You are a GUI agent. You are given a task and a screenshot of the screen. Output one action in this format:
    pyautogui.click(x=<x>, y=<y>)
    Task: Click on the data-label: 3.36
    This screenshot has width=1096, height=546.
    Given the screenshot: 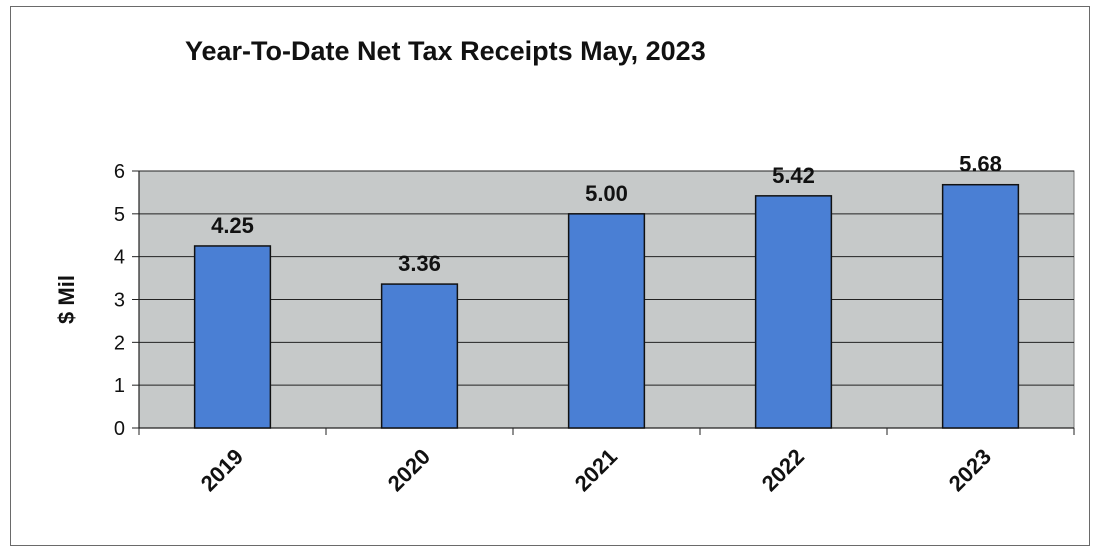 What is the action you would take?
    pyautogui.click(x=419, y=263)
    